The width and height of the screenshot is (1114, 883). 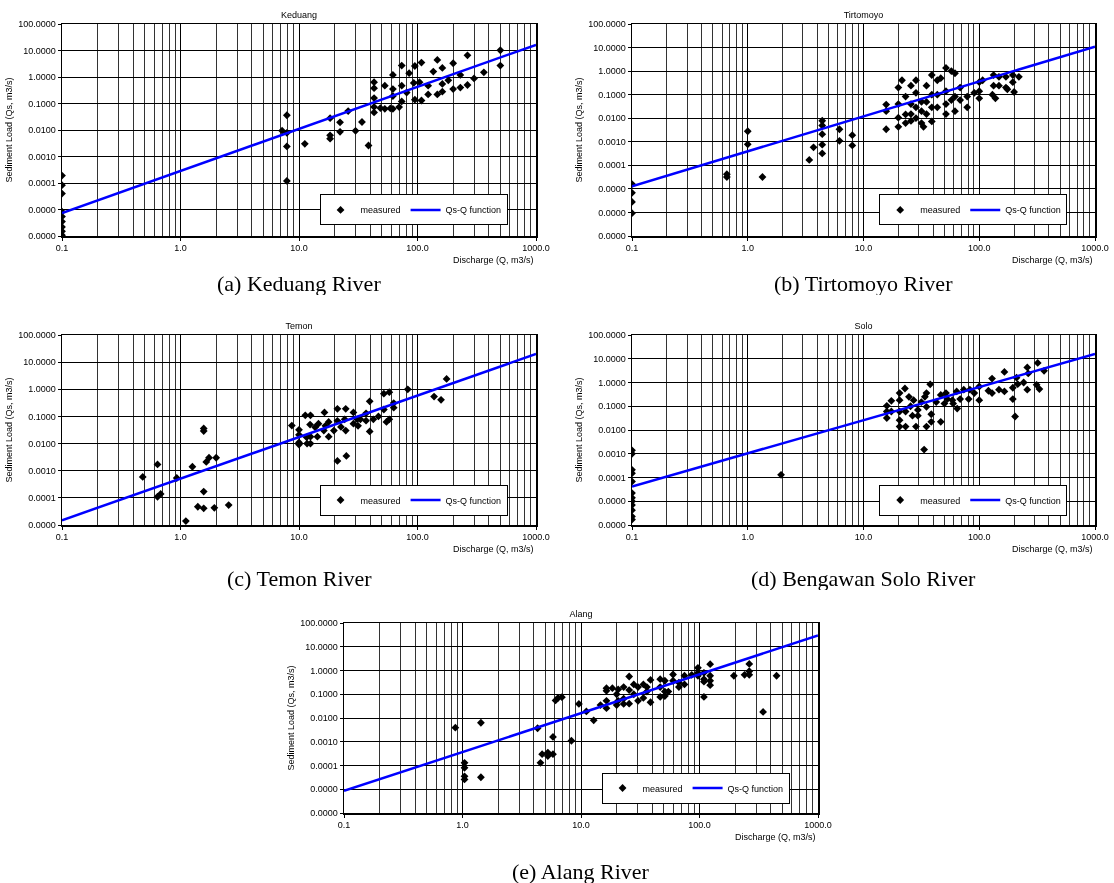 What do you see at coordinates (863, 326) in the screenshot?
I see `chart-title: Solo` at bounding box center [863, 326].